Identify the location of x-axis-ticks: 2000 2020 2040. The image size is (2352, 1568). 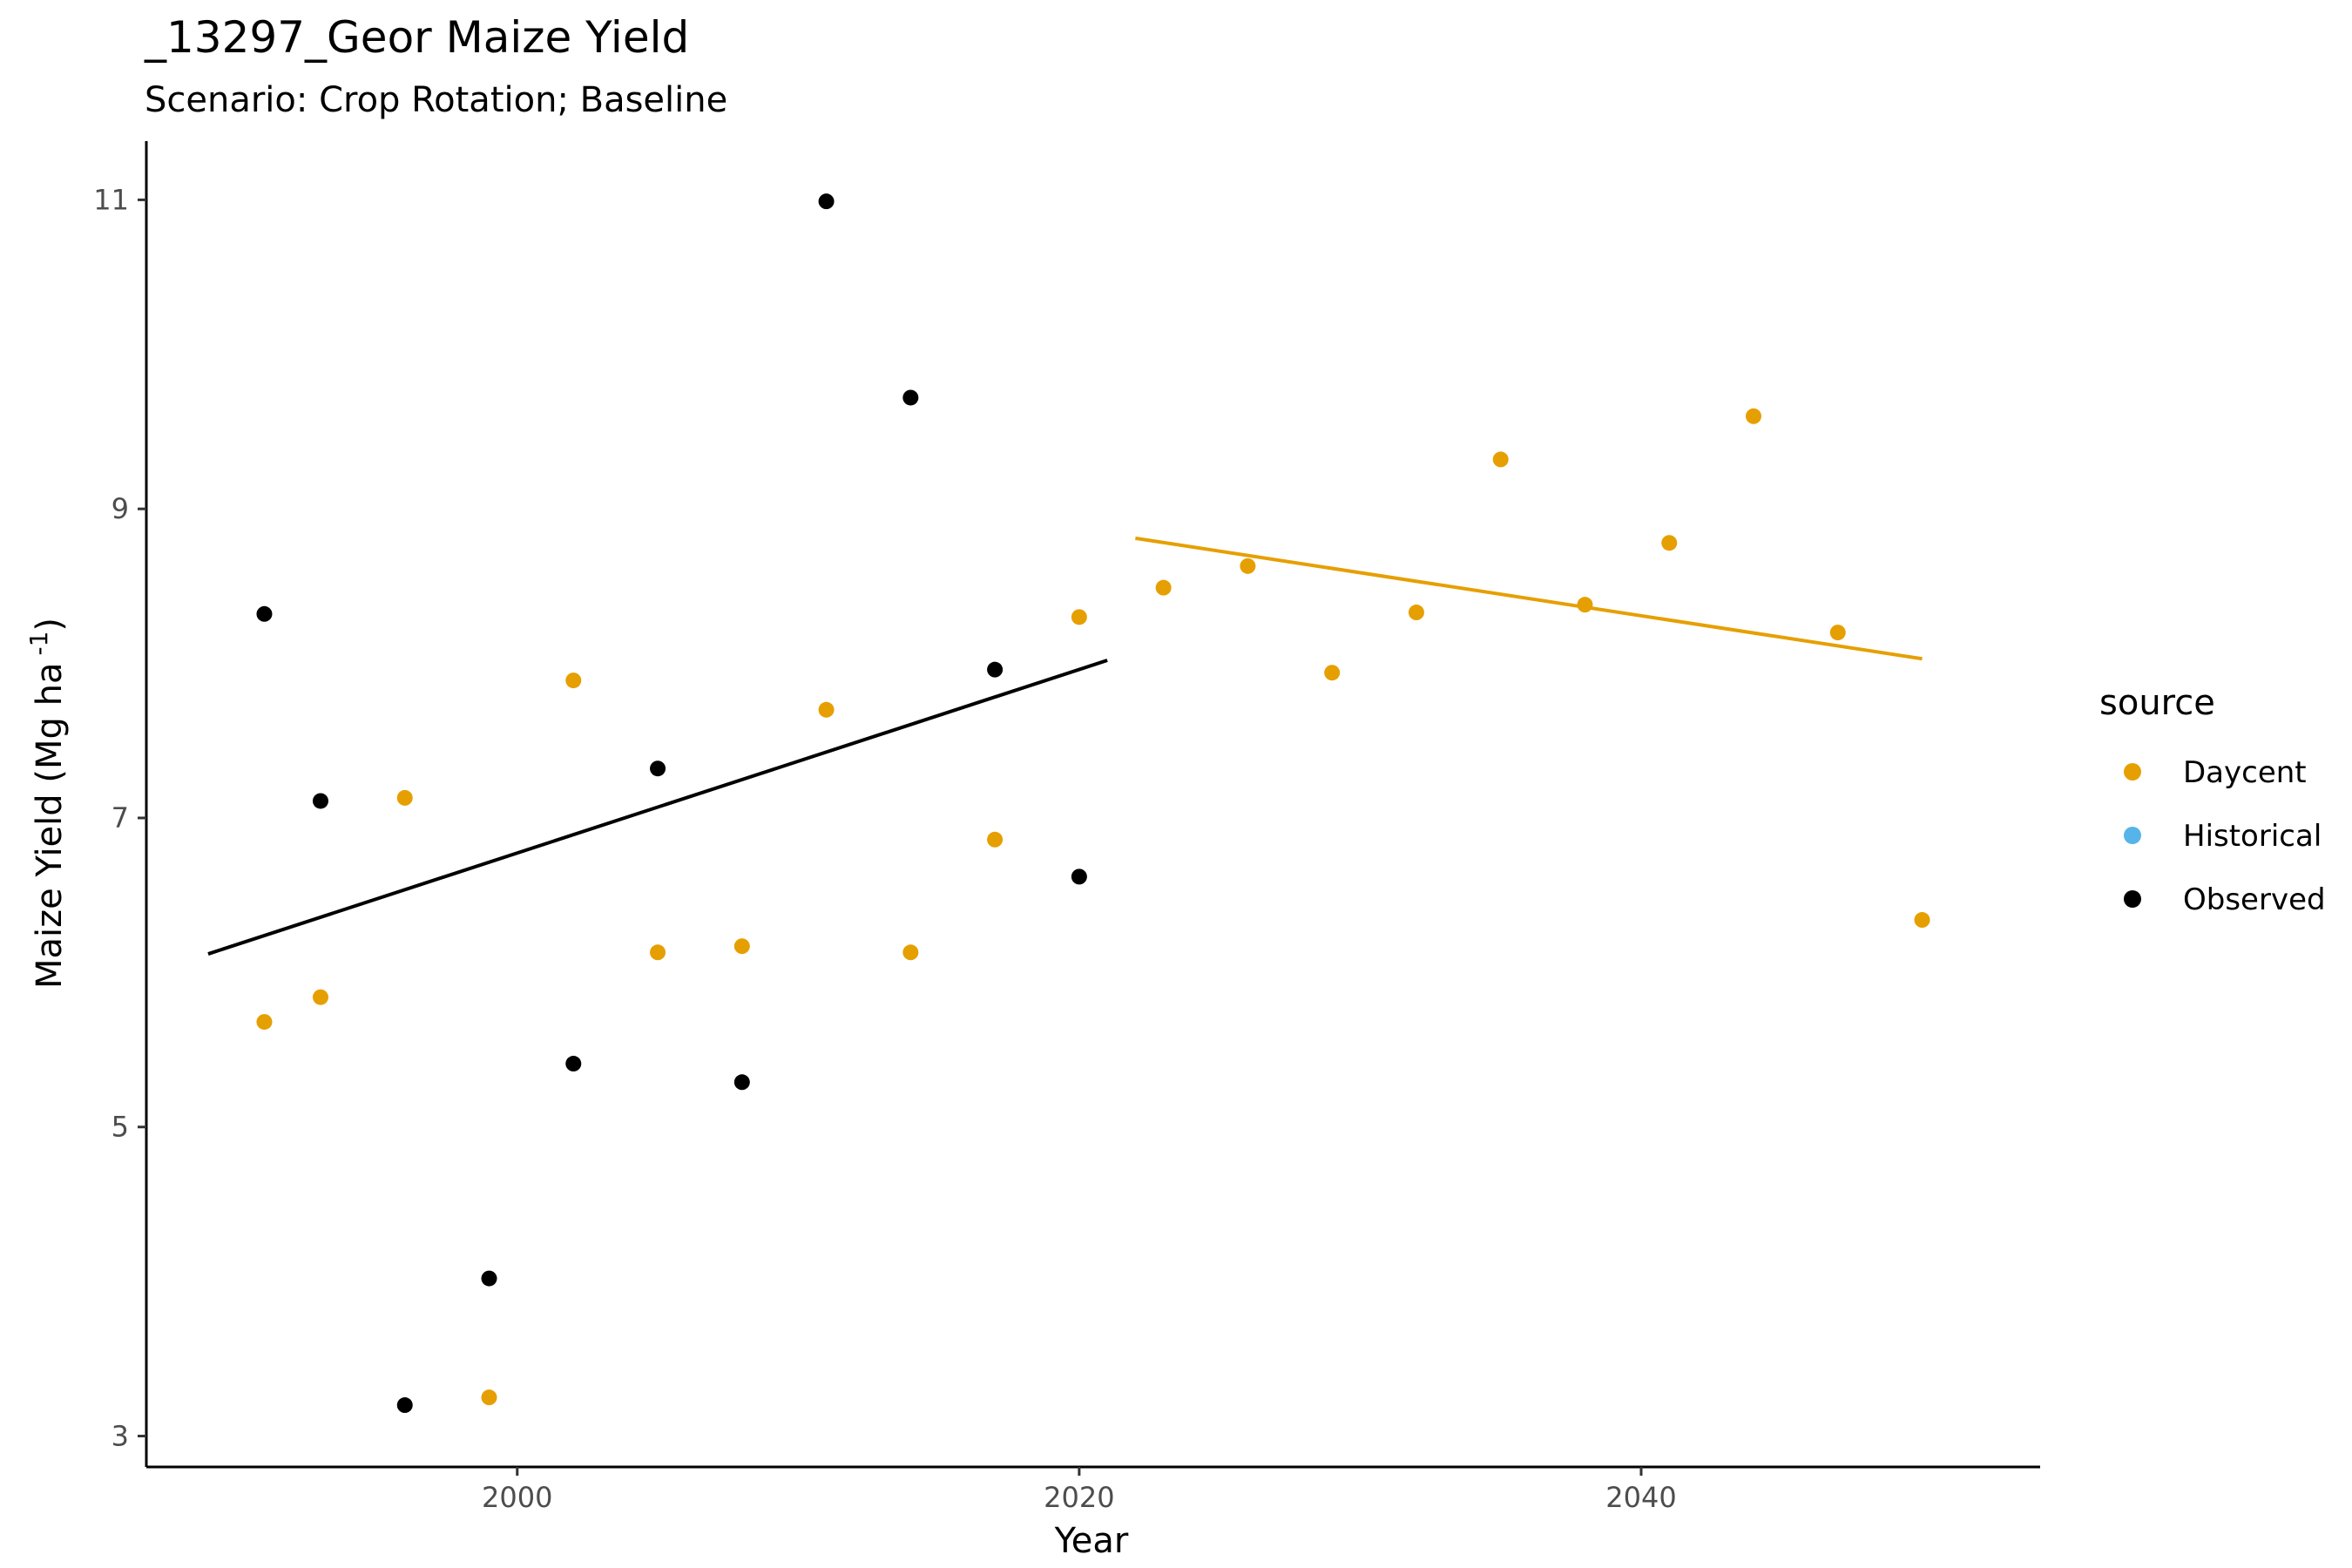
(1079, 1490).